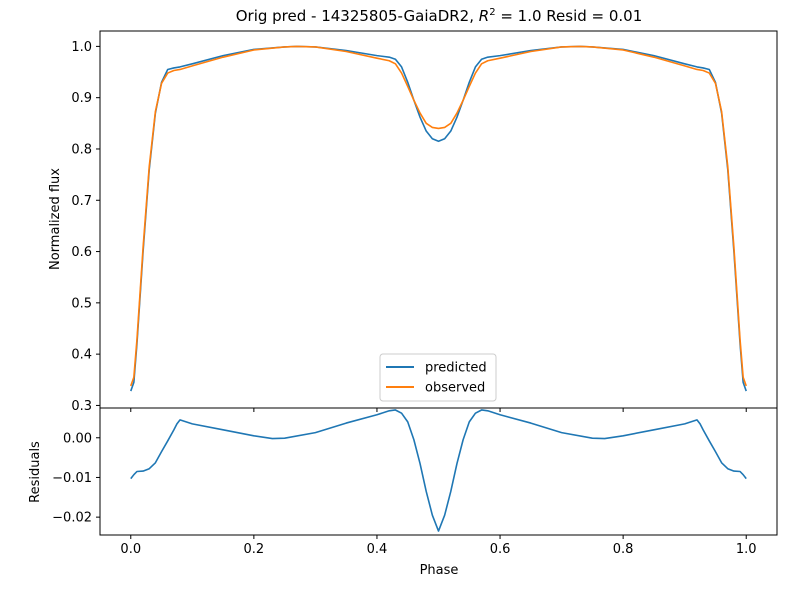  I want to click on title-prefix: Orig pred - 14325805-GaiaDR2,, so click(357, 16).